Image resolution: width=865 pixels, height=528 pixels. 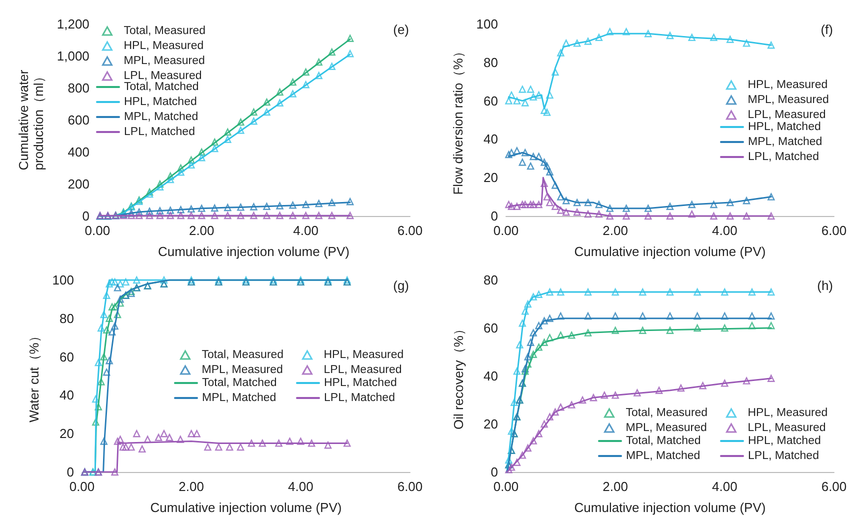 I want to click on y-axis-title: Cumulative water production（ml）, so click(x=31, y=119).